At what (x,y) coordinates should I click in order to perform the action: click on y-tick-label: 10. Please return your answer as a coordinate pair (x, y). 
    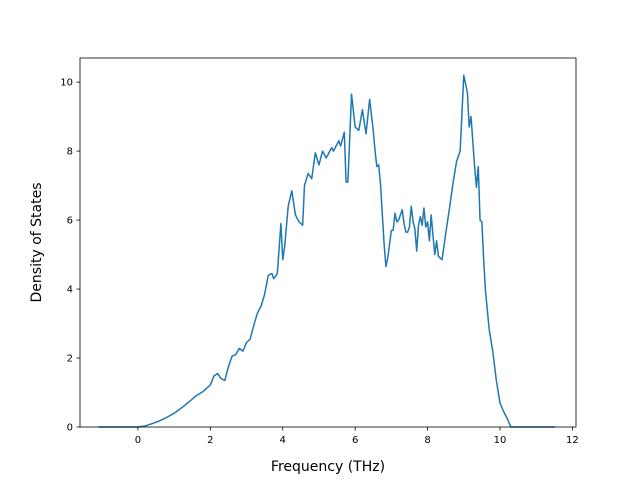
    Looking at the image, I should click on (66, 83).